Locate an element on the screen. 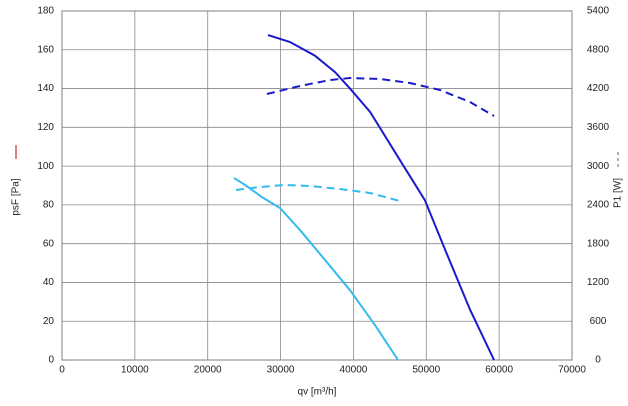 The width and height of the screenshot is (628, 406). y2-tick-label: 4200 is located at coordinates (598, 88).